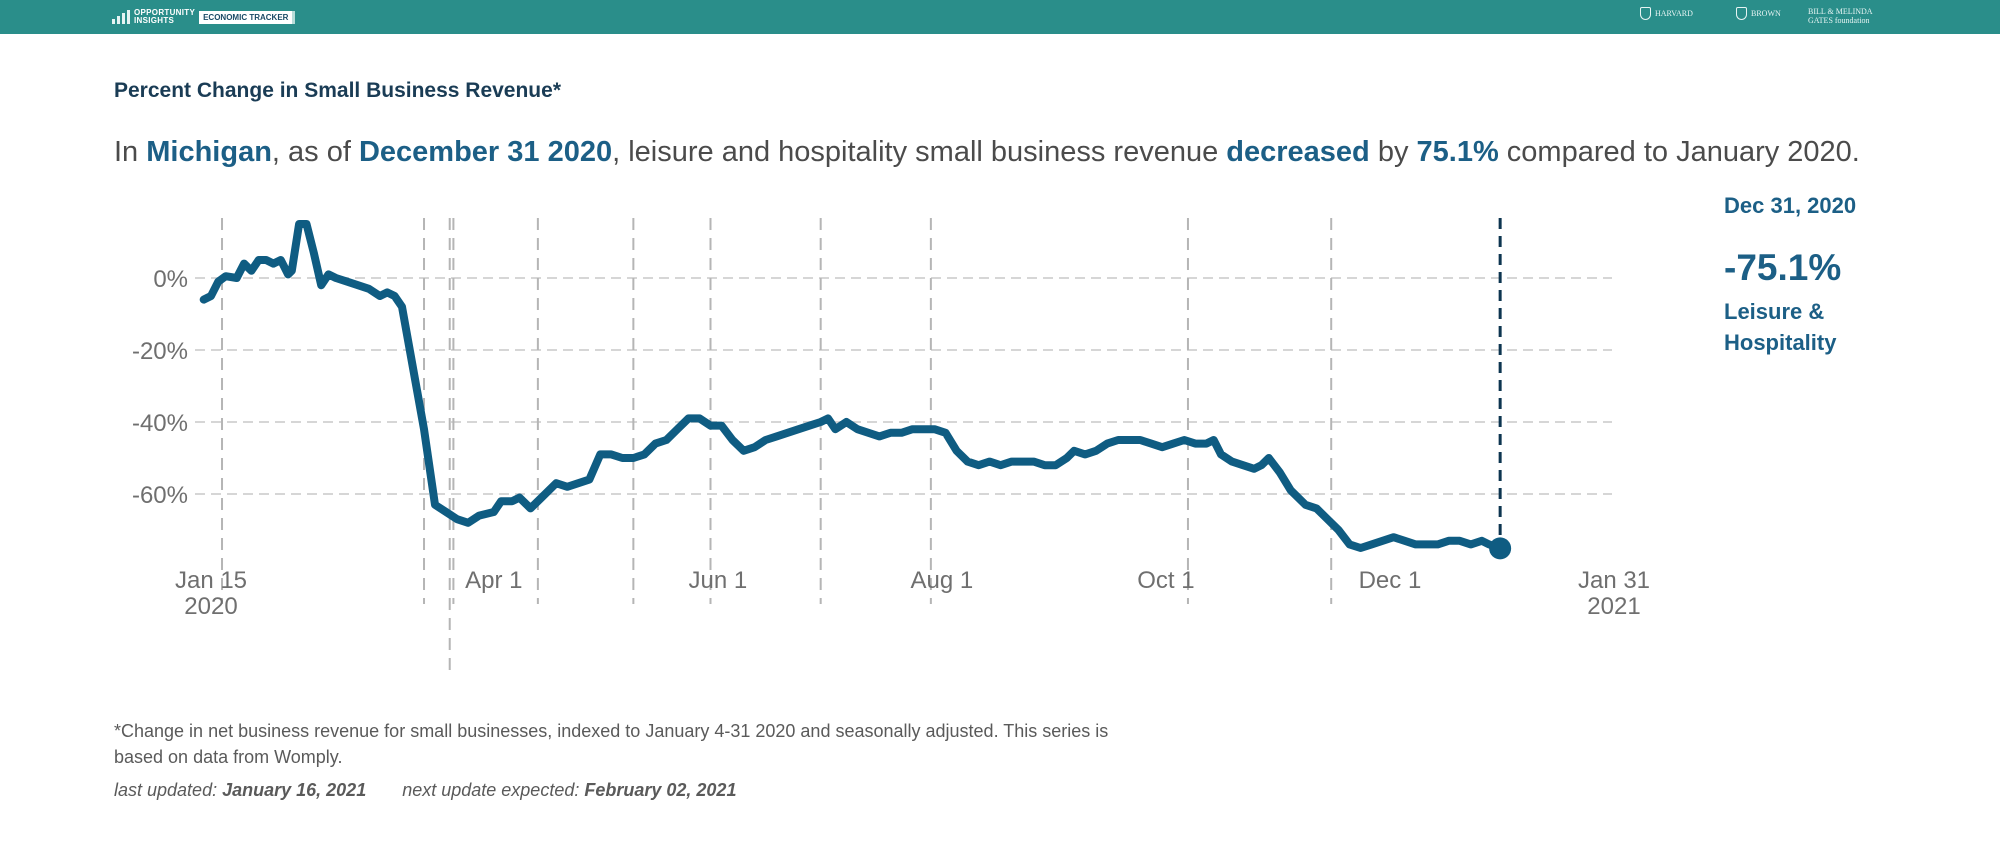  Describe the element at coordinates (294, 790) in the screenshot. I see `last-updated-value: January 16, 2021` at that location.